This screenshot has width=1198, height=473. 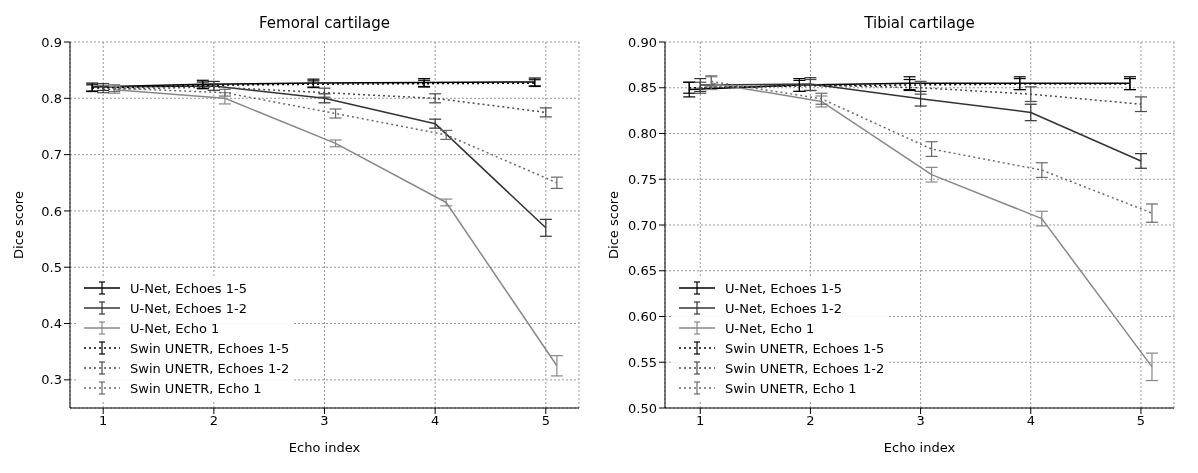 What do you see at coordinates (51, 155) in the screenshot?
I see `y-tick-label: 0.7` at bounding box center [51, 155].